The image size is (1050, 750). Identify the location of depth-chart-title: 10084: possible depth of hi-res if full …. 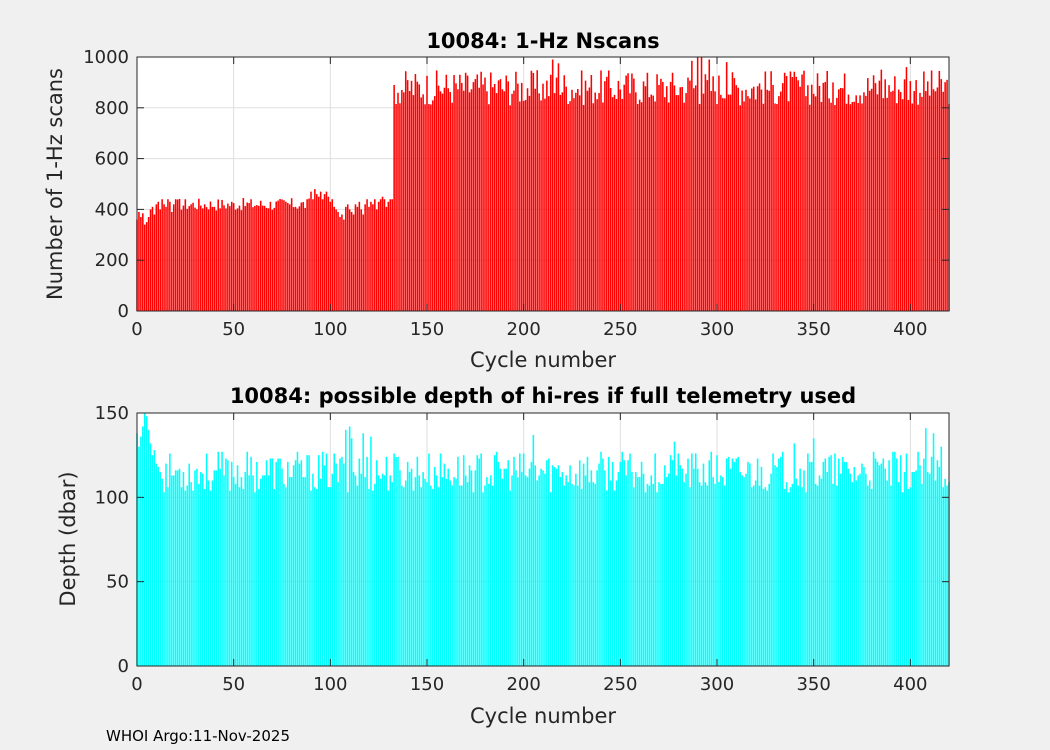
(543, 396).